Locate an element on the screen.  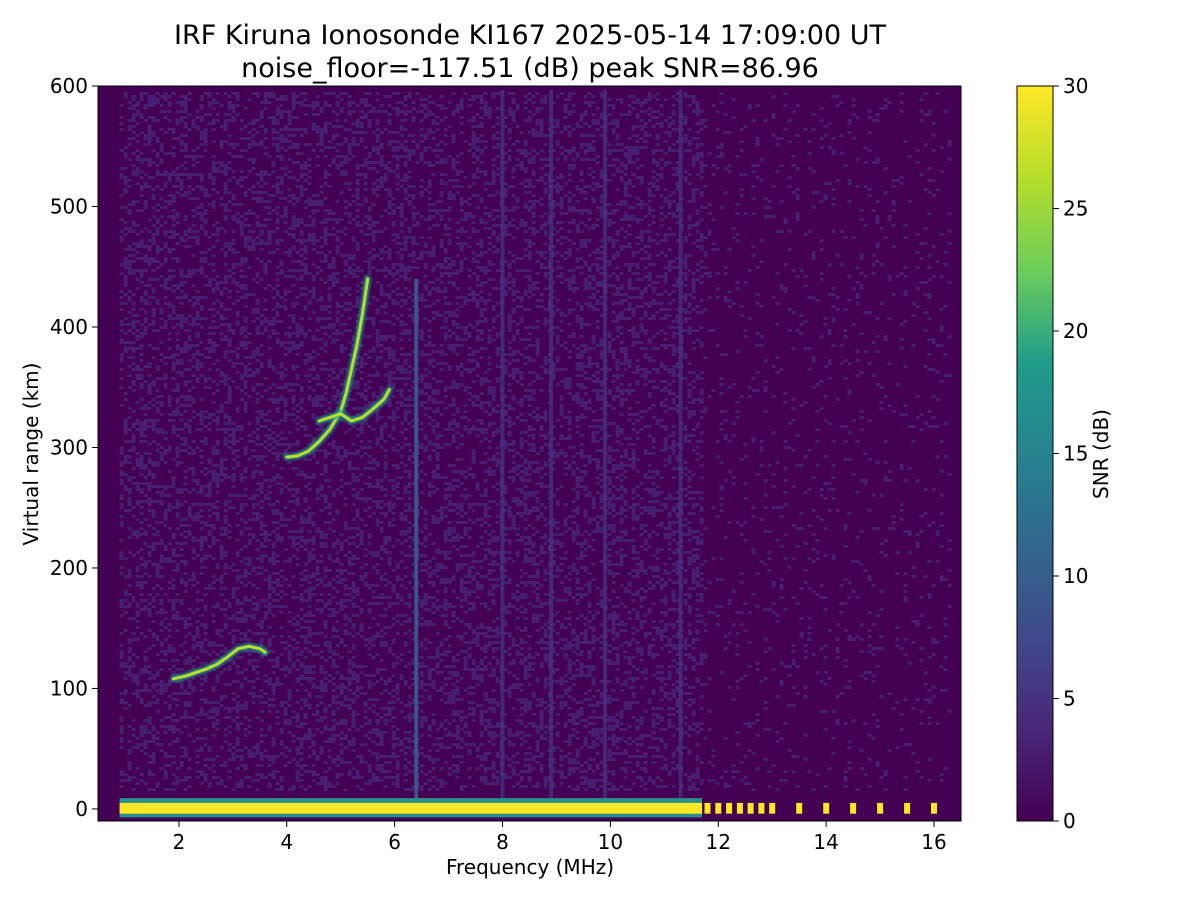
colorbar-tick-label: 20 is located at coordinates (1075, 331).